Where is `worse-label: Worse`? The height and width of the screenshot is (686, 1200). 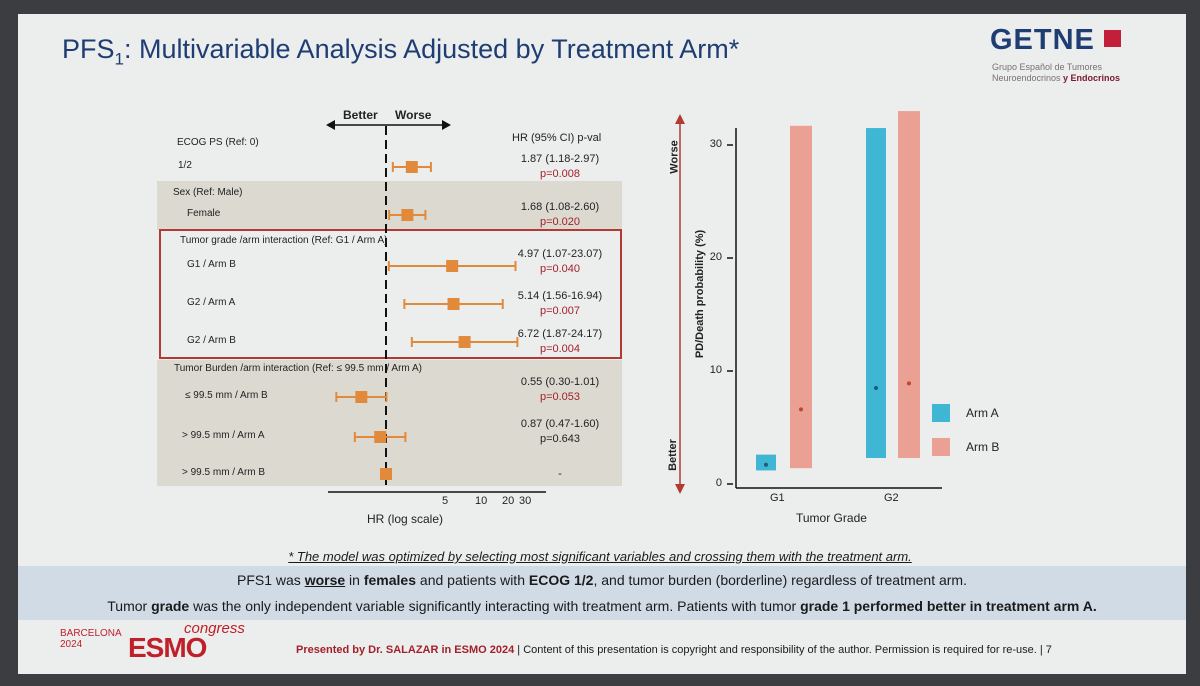 worse-label: Worse is located at coordinates (413, 115).